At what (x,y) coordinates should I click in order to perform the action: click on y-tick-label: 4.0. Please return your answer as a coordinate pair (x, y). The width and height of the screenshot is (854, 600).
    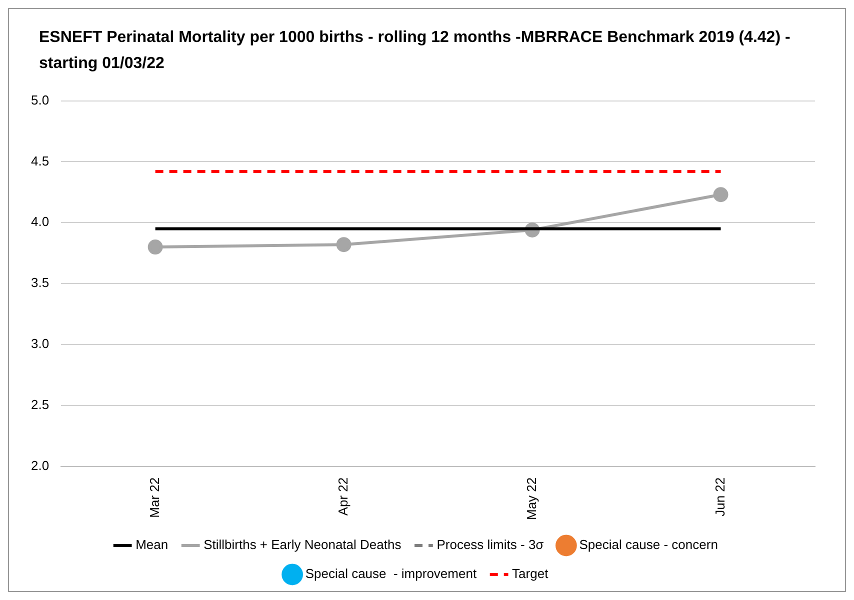
    Looking at the image, I should click on (40, 222).